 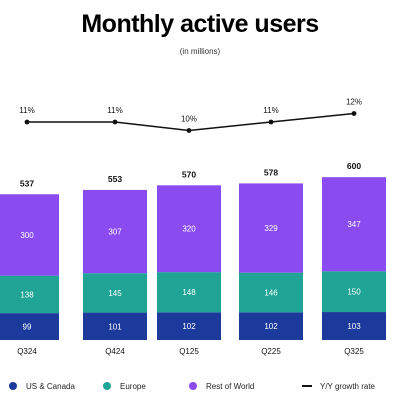 I want to click on bar-total-label: 578, so click(x=271, y=172).